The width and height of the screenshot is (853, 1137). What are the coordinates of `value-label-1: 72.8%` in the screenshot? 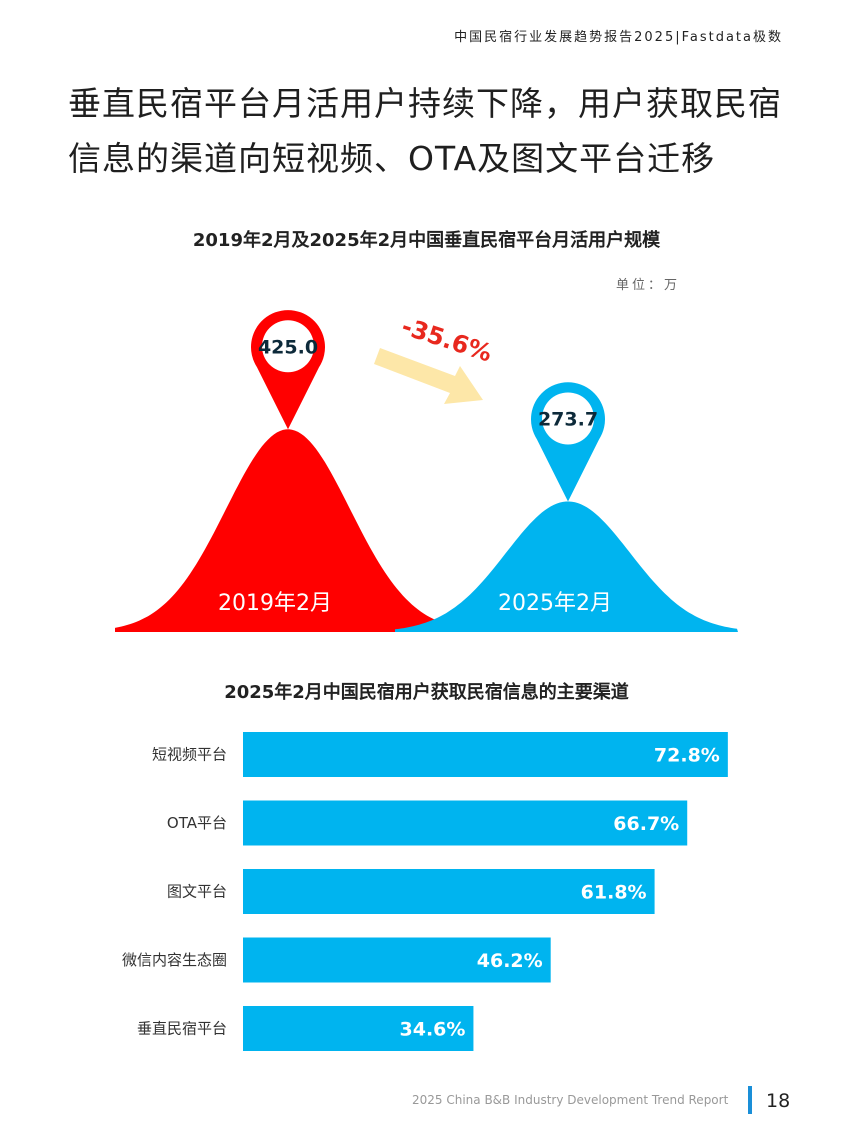 It's located at (687, 756).